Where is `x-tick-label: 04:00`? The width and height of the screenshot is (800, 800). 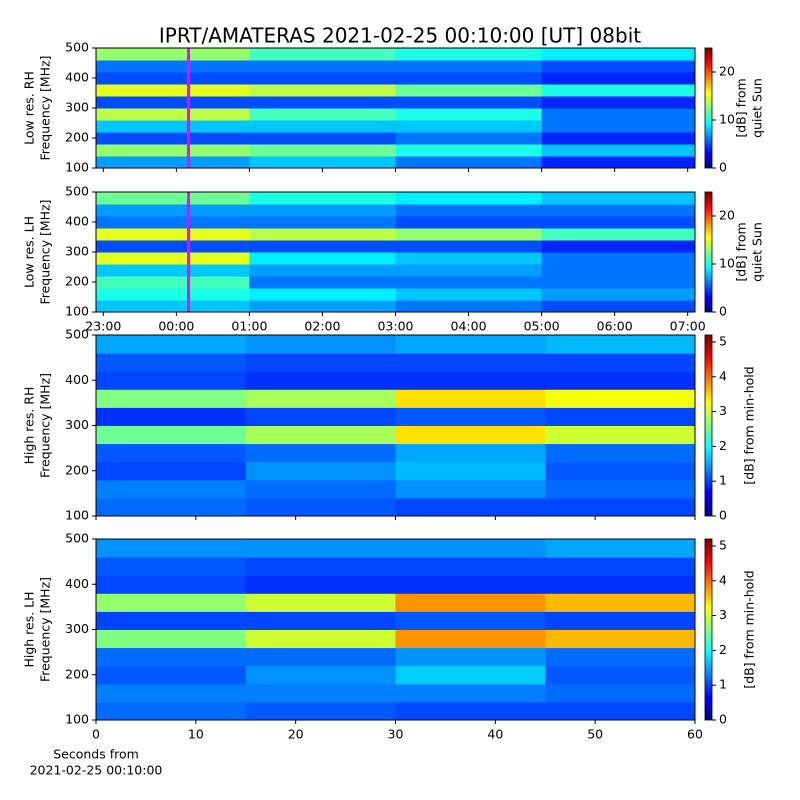 x-tick-label: 04:00 is located at coordinates (469, 326).